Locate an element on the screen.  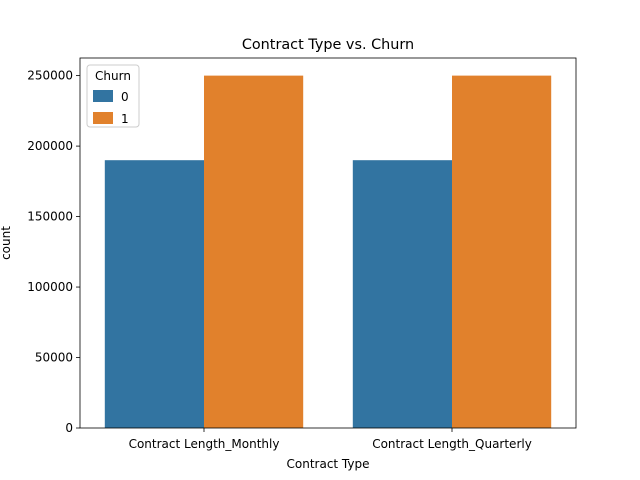
y-axis-label: count is located at coordinates (6, 243).